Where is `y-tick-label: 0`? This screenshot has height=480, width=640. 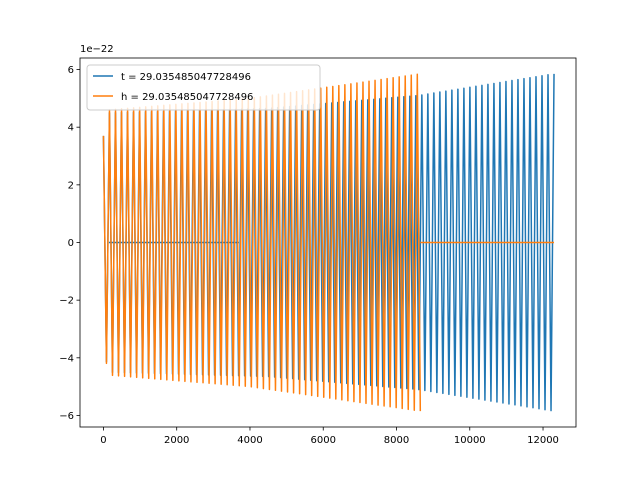 y-tick-label: 0 is located at coordinates (71, 243).